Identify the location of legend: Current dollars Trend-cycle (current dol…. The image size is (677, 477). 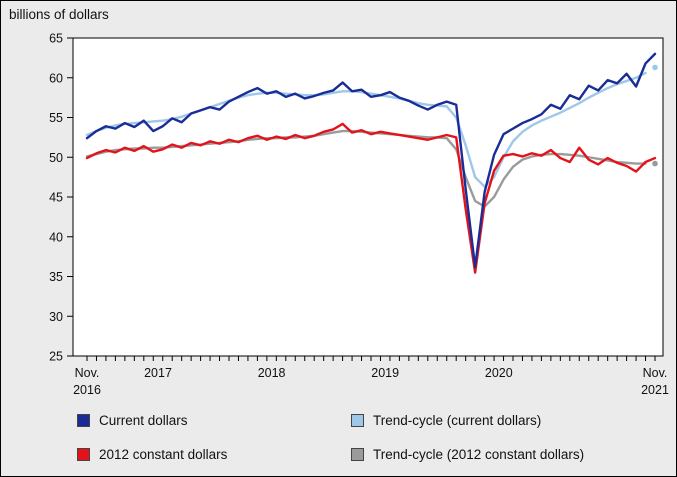
(330, 437).